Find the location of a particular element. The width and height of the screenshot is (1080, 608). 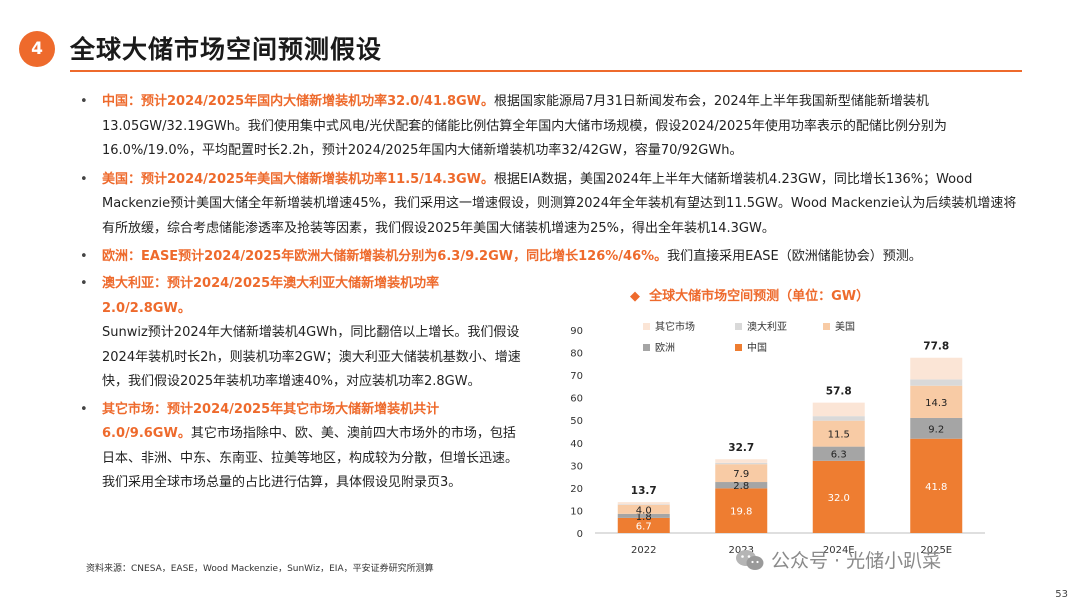

bar-total-label: 77.8 is located at coordinates (936, 347).